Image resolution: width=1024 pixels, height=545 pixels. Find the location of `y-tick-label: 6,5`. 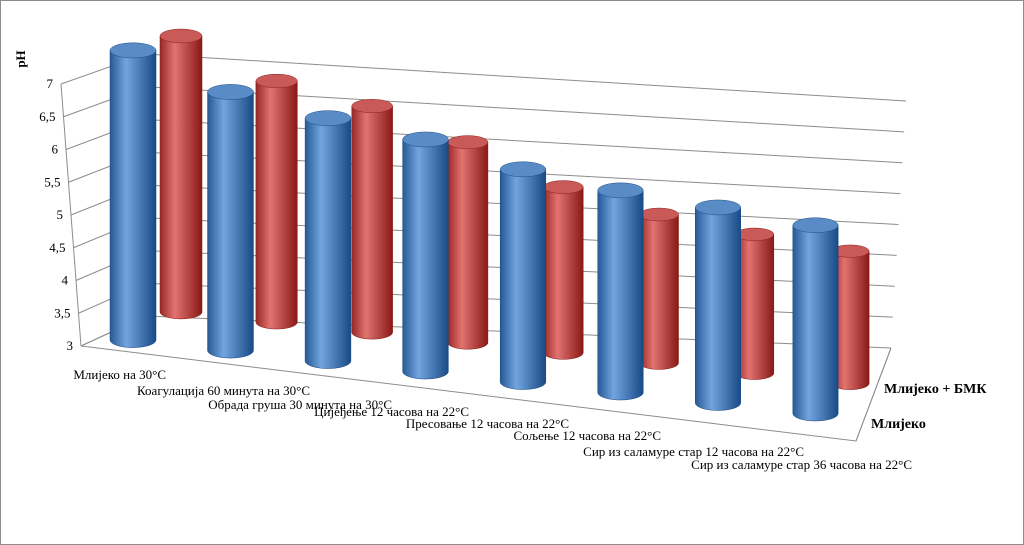

y-tick-label: 6,5 is located at coordinates (47, 116).